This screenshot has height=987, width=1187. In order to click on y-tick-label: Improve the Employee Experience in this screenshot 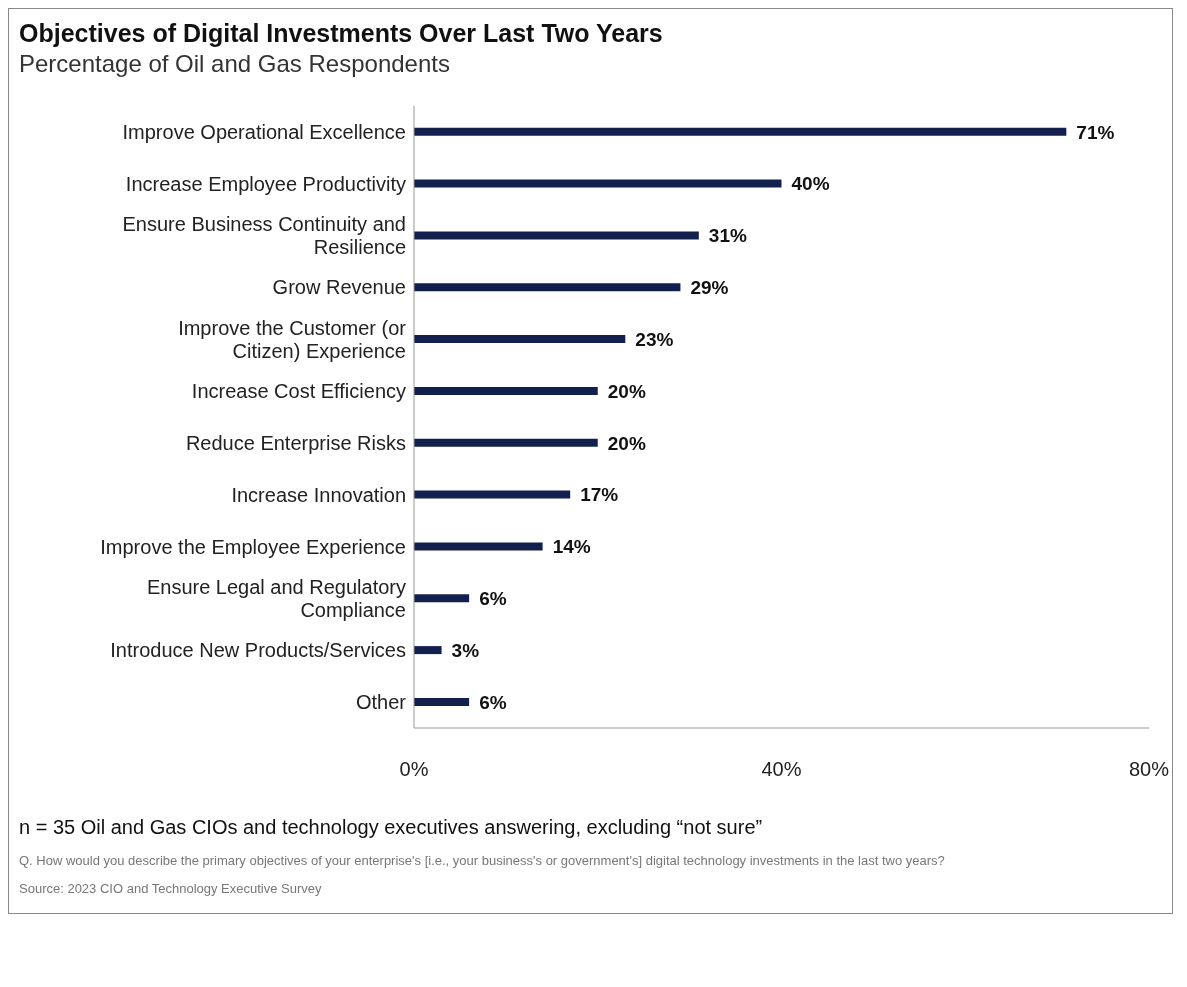, I will do `click(253, 546)`.